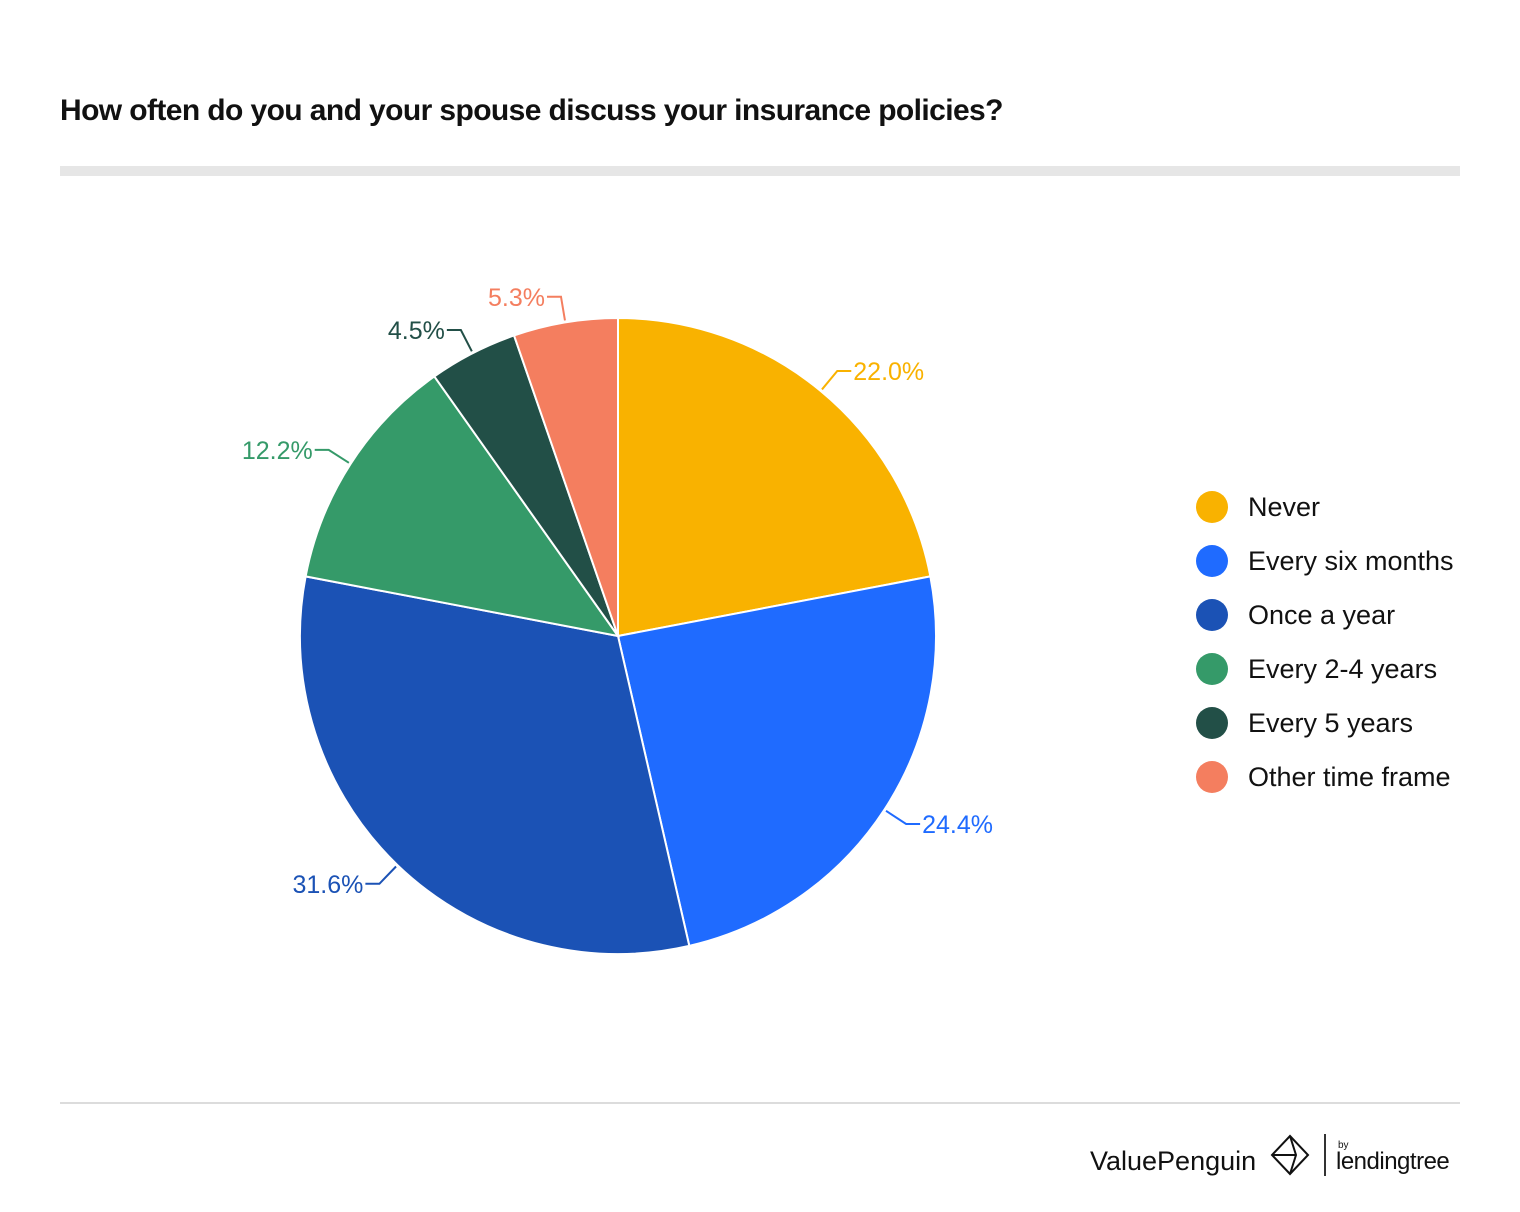 This screenshot has height=1212, width=1520. What do you see at coordinates (836, 380) in the screenshot?
I see `leader-line-never` at bounding box center [836, 380].